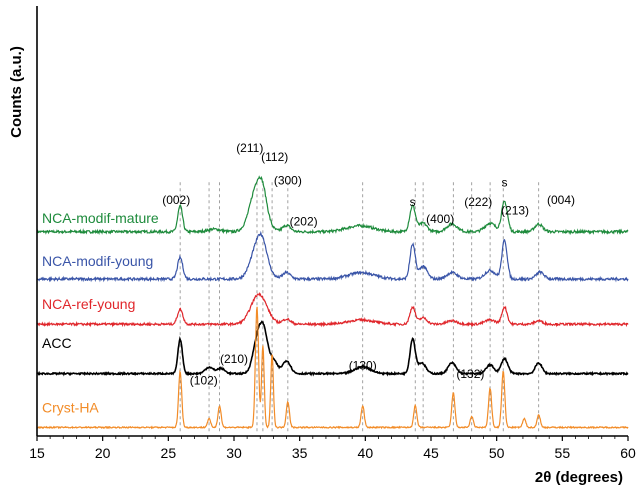  I want to click on x-axis-label: 2θ (degrees), so click(579, 477).